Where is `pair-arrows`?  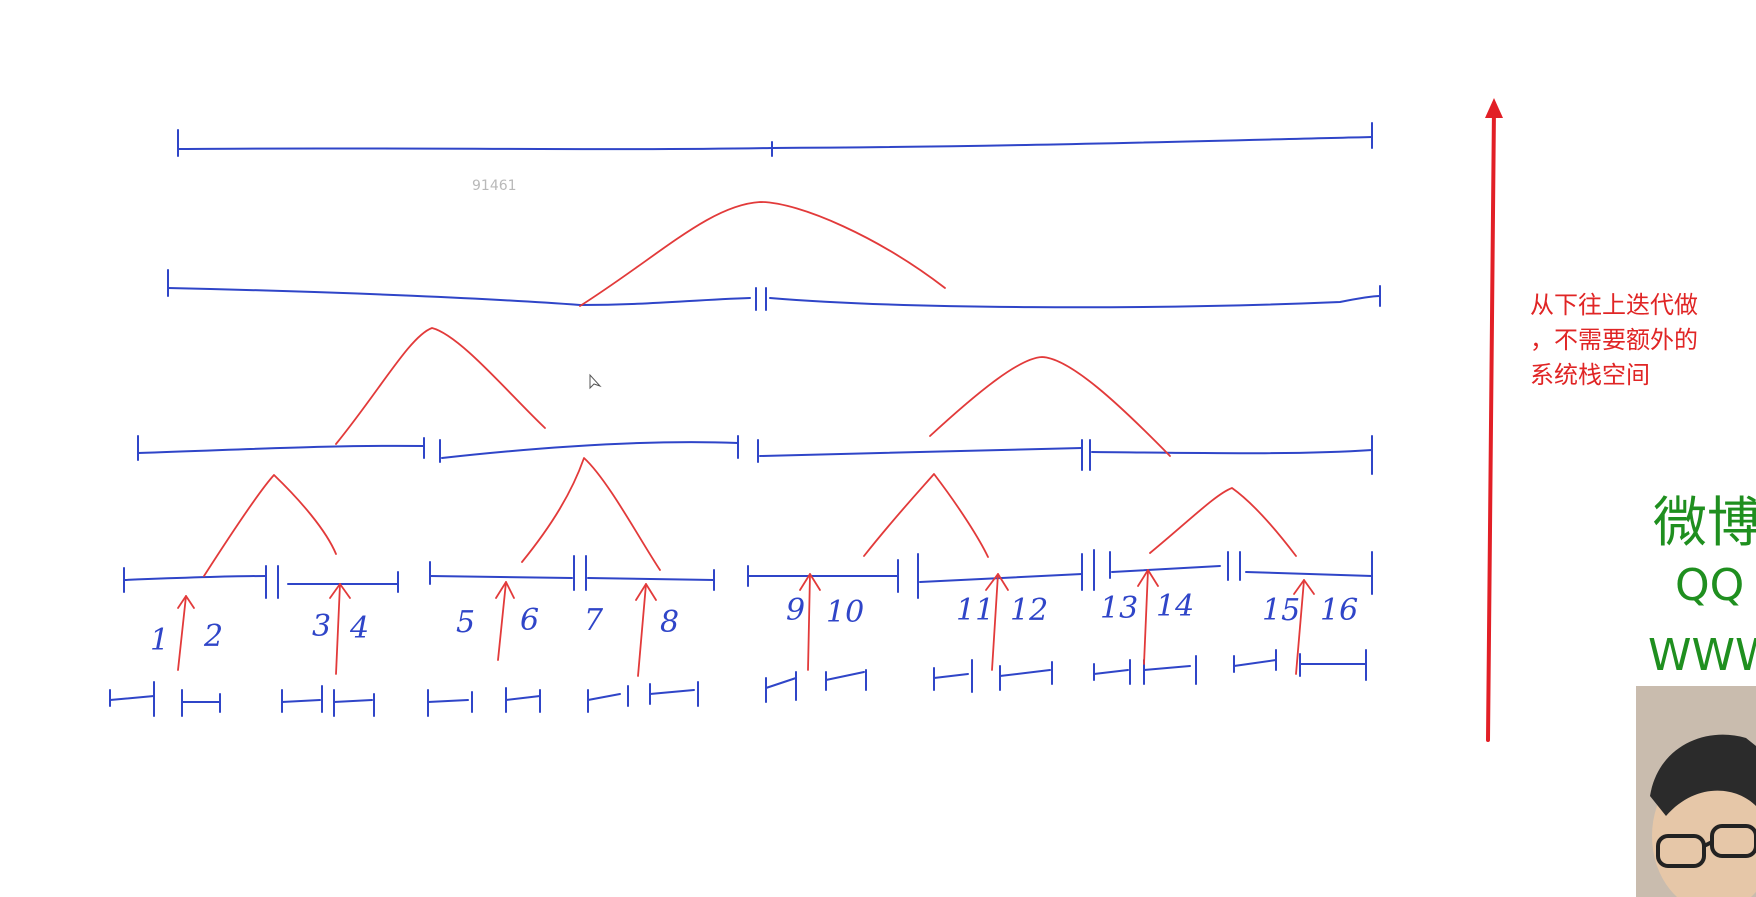
pair-arrows is located at coordinates (746, 623).